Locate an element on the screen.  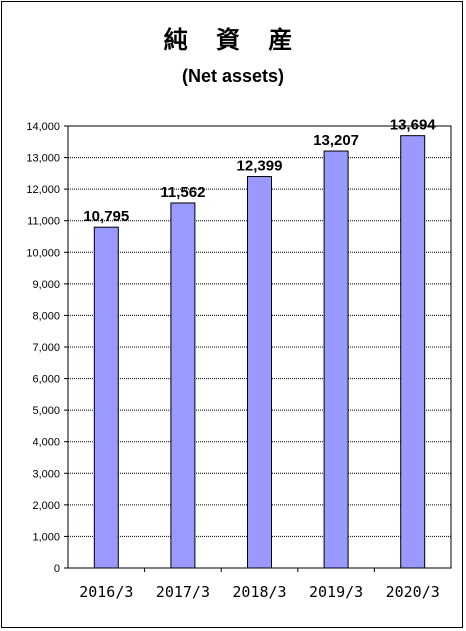
x-tick-label: 2019/3 is located at coordinates (336, 592).